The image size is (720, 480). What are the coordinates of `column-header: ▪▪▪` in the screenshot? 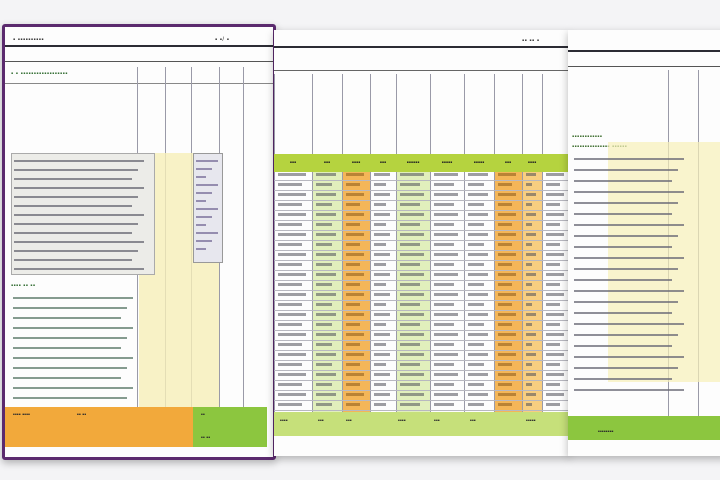 It's located at (327, 163).